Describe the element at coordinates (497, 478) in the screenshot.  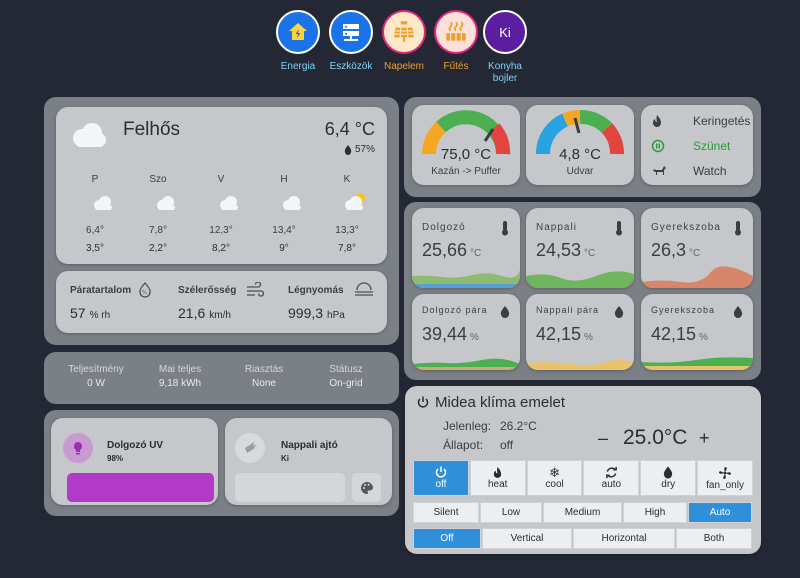
I see `mode-heat-button: heat` at that location.